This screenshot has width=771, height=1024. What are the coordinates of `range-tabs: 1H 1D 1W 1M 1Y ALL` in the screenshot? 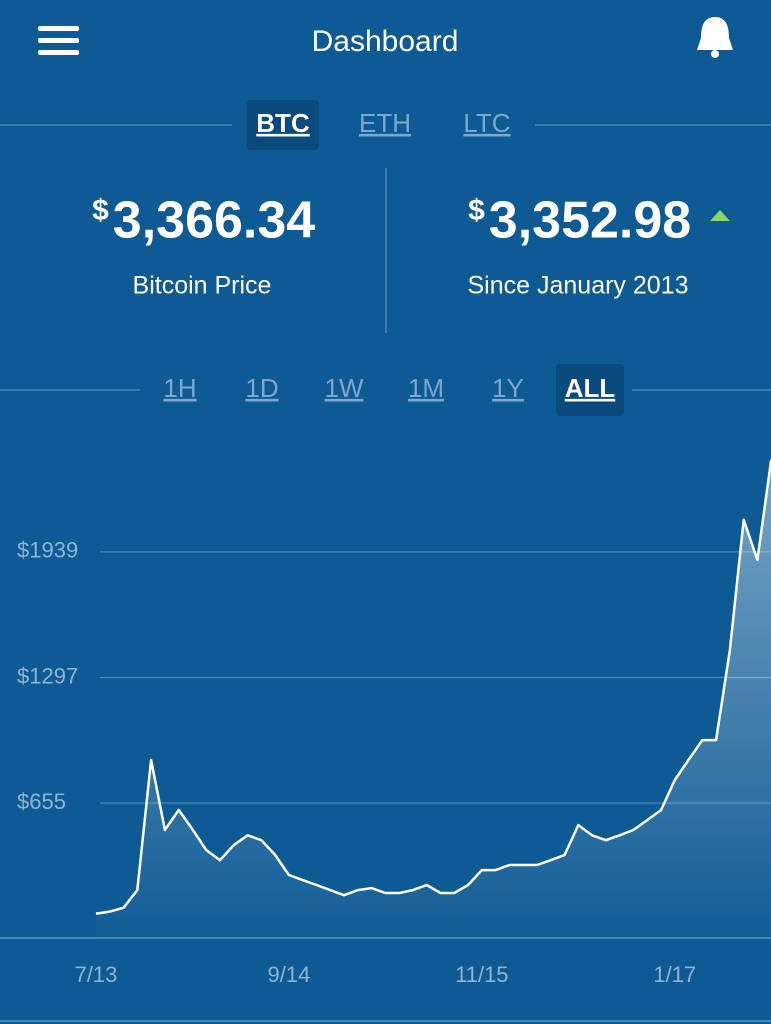 It's located at (393, 390).